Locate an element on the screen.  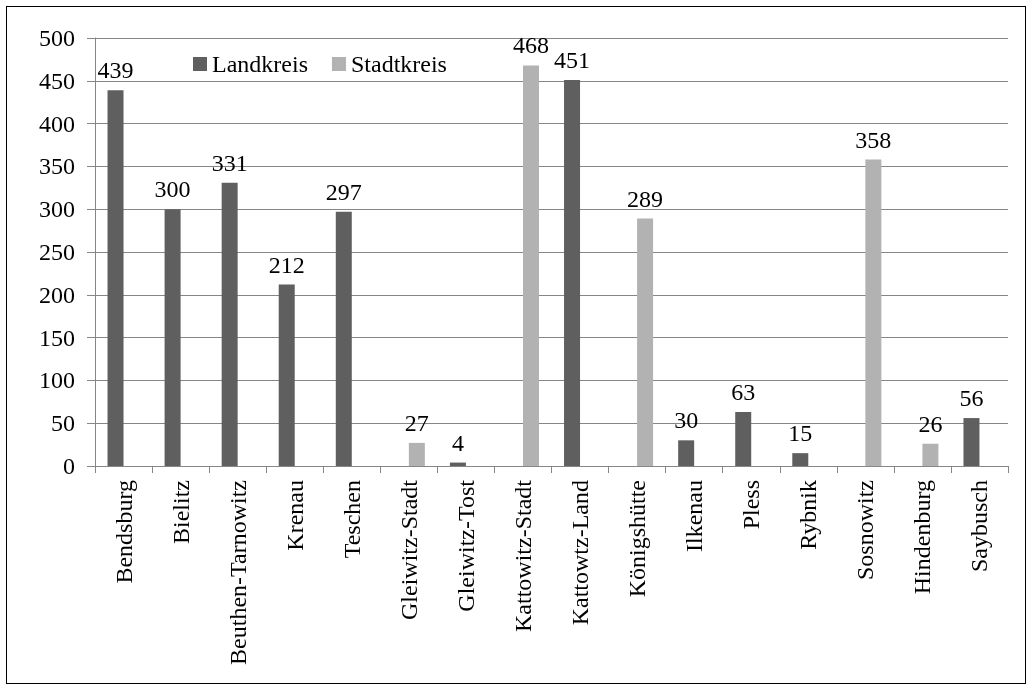
x-tick-label: Bendsburg is located at coordinates (123, 532).